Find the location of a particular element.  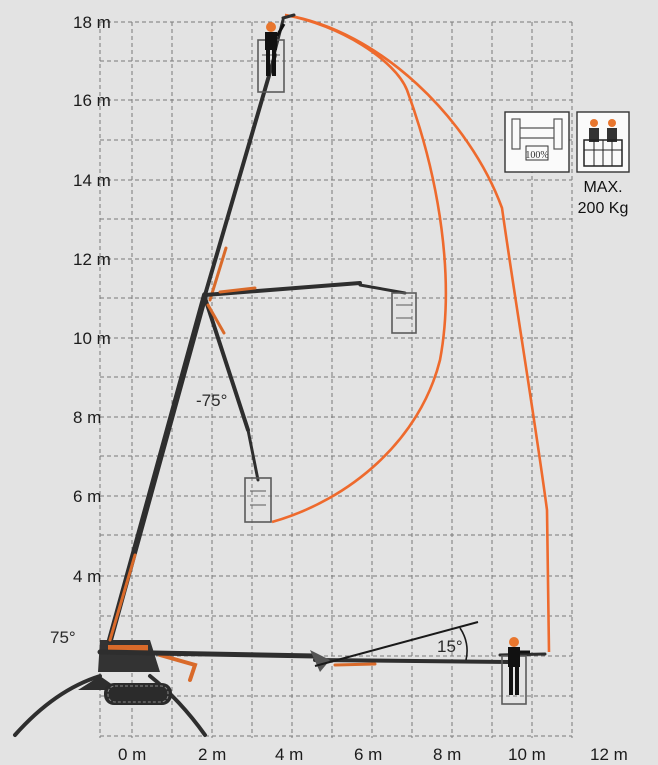

y-tick-label: 4 m is located at coordinates (87, 576).